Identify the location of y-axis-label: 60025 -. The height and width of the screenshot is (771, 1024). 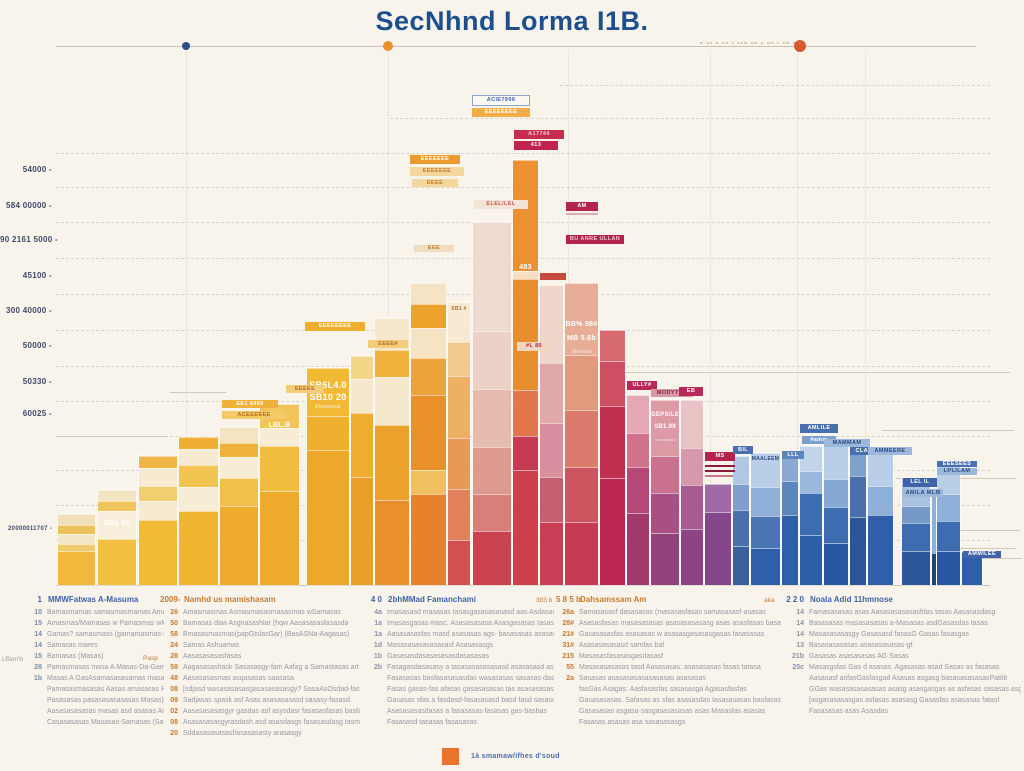
(37, 413).